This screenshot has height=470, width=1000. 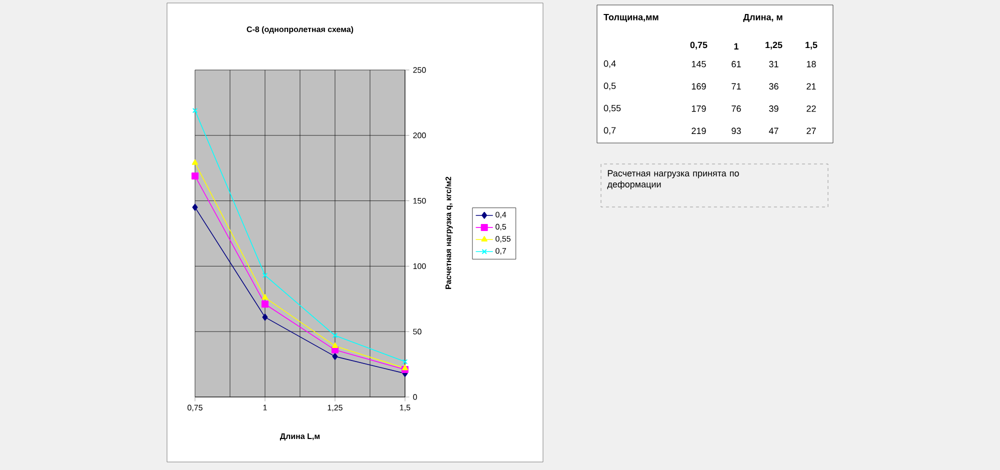 I want to click on data-label: 47, so click(x=773, y=131).